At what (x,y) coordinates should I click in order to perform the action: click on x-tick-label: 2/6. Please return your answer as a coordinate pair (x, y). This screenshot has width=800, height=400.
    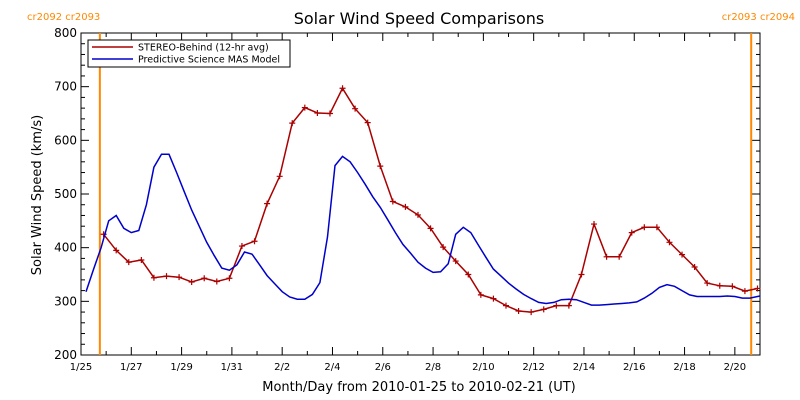
    Looking at the image, I should click on (383, 367).